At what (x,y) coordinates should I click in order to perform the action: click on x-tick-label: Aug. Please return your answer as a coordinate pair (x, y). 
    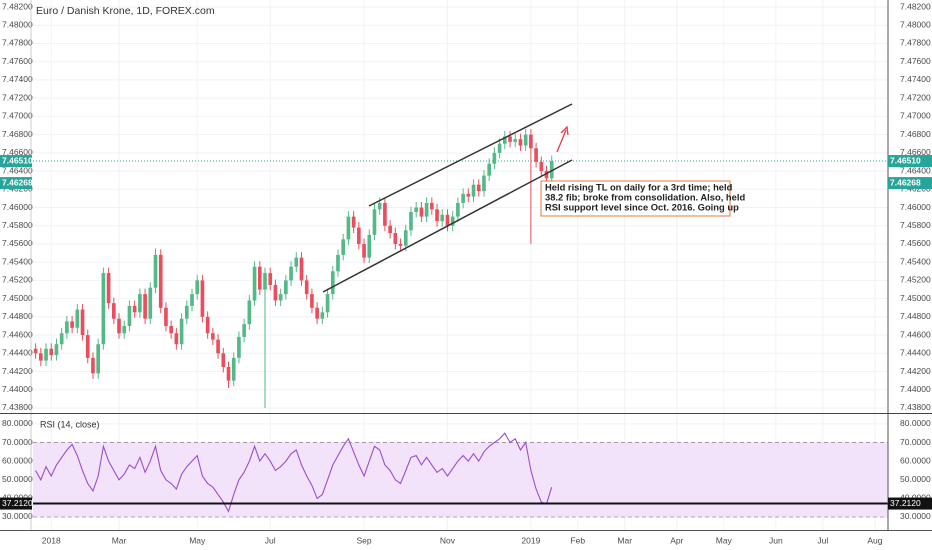
    Looking at the image, I should click on (874, 540).